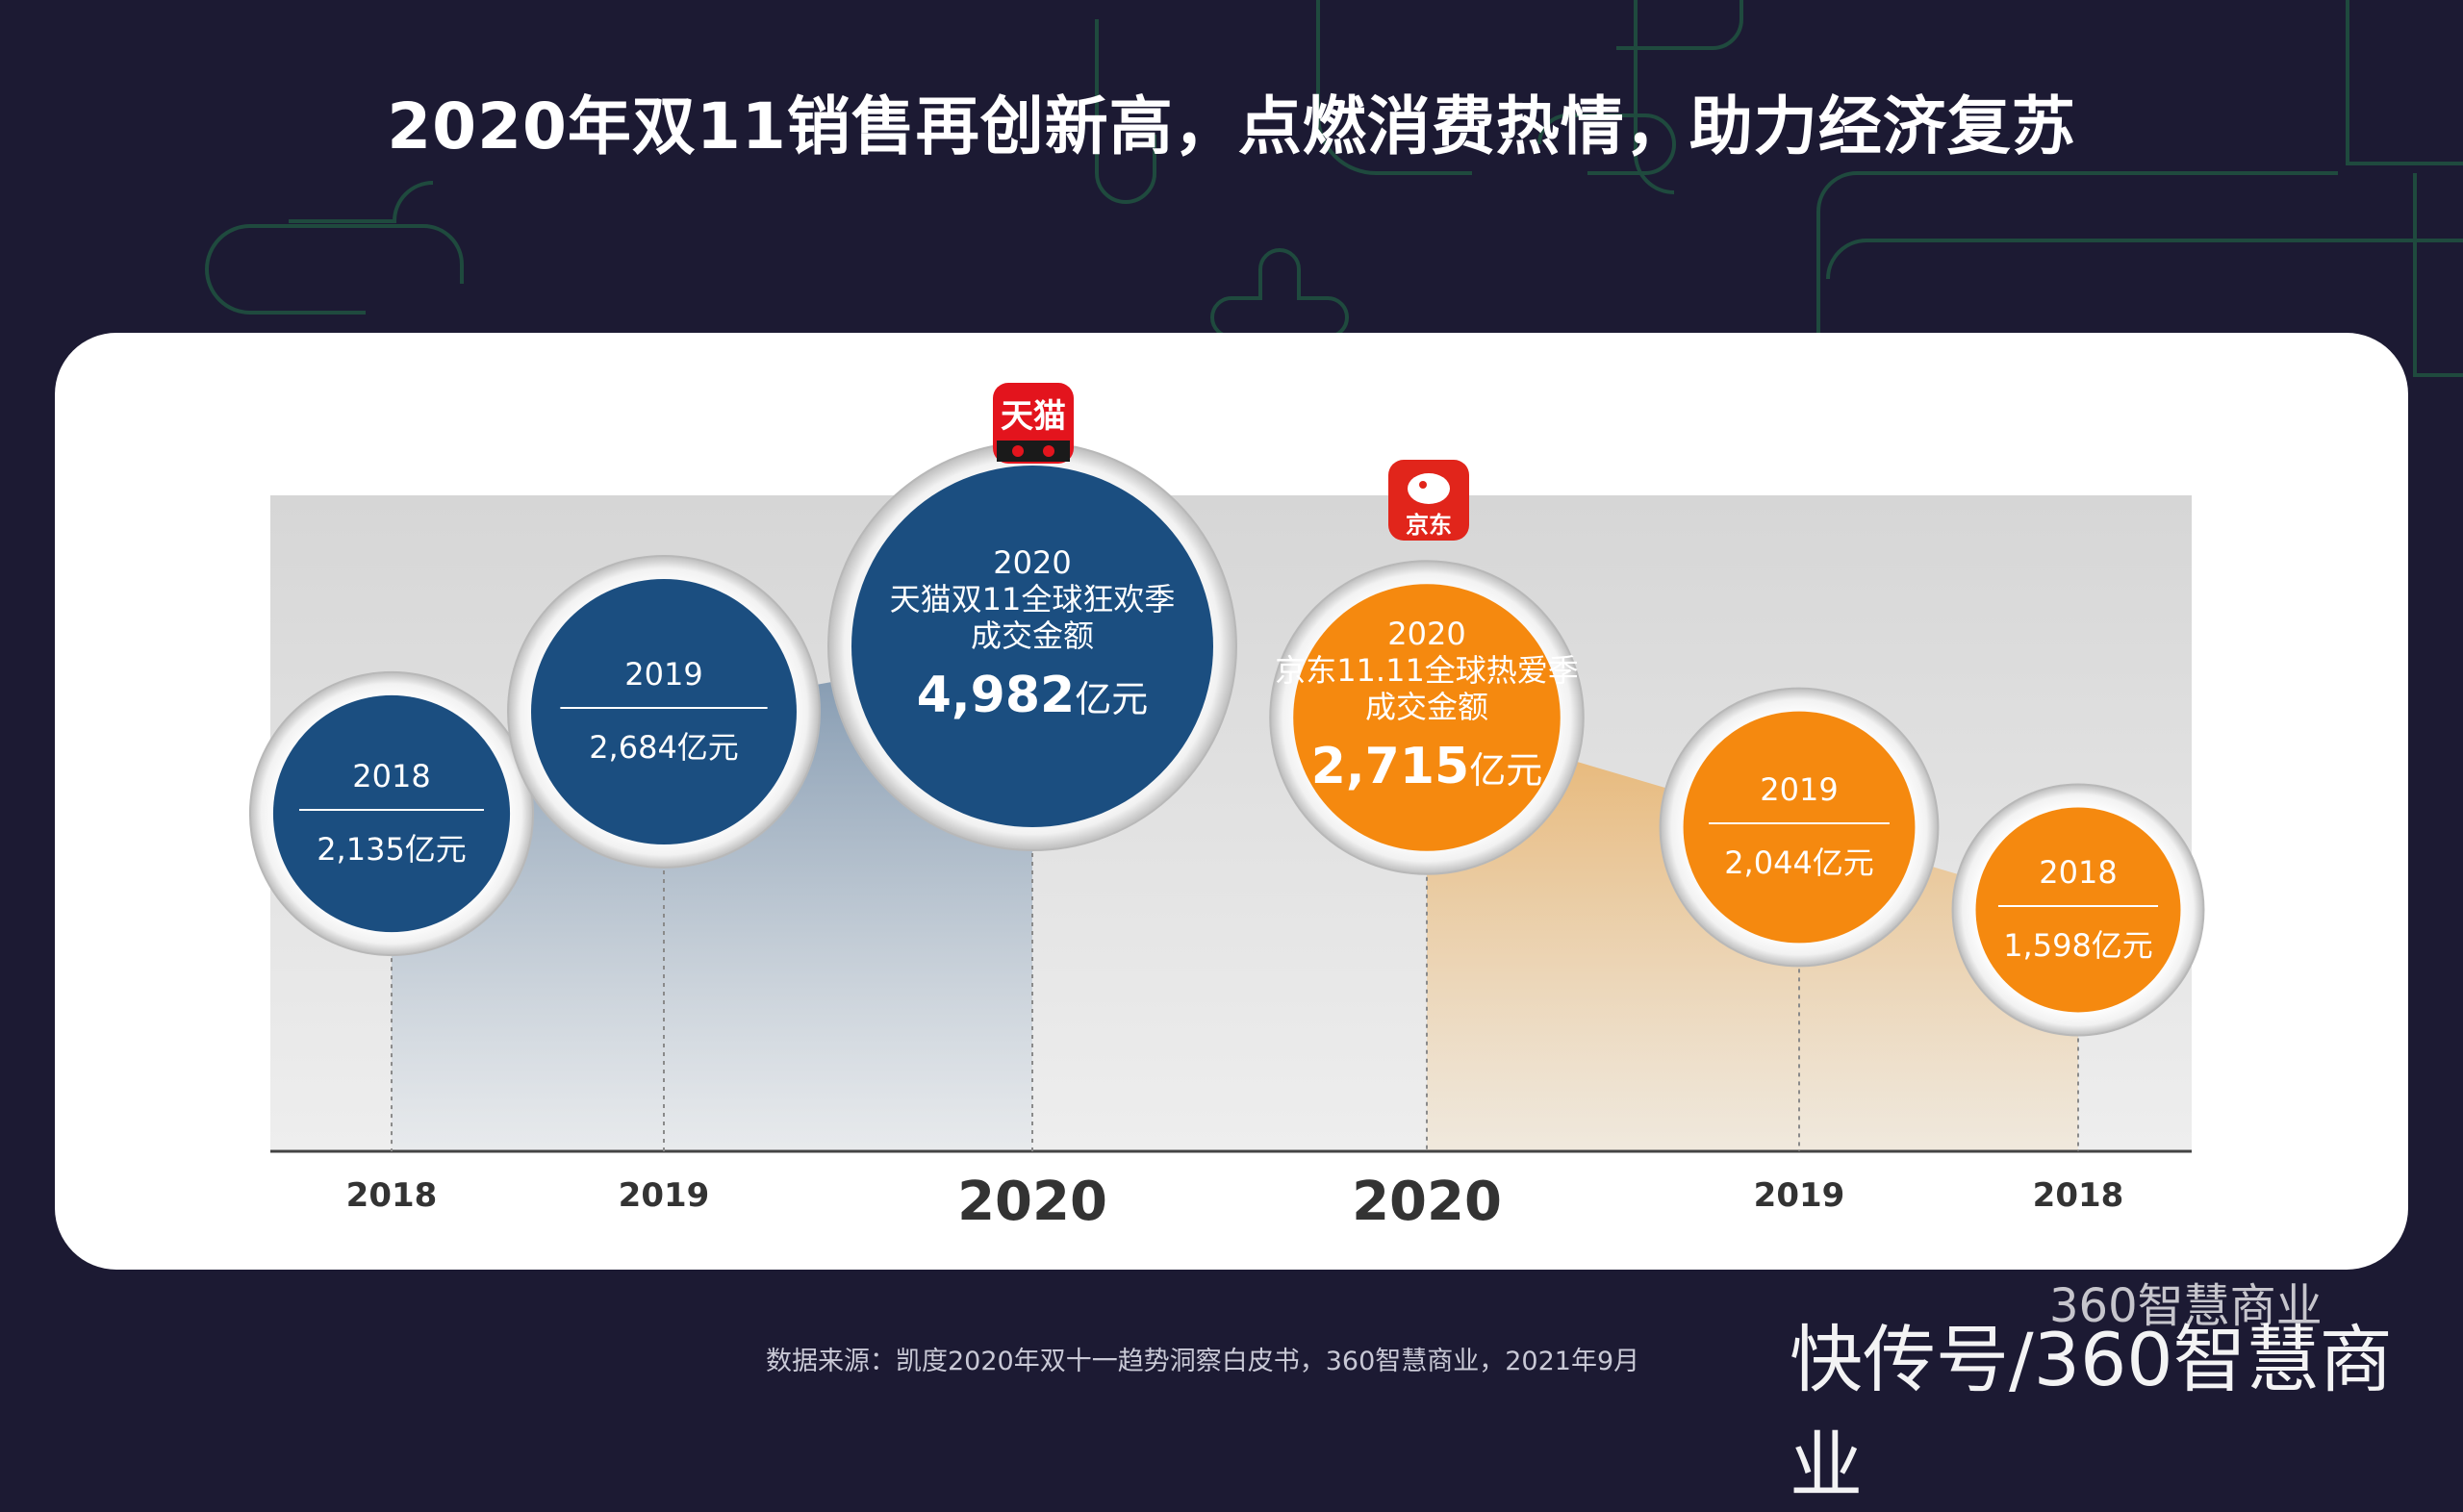 Image resolution: width=2463 pixels, height=1512 pixels. Describe the element at coordinates (1429, 526) in the screenshot. I see `logo-text: 京东` at that location.